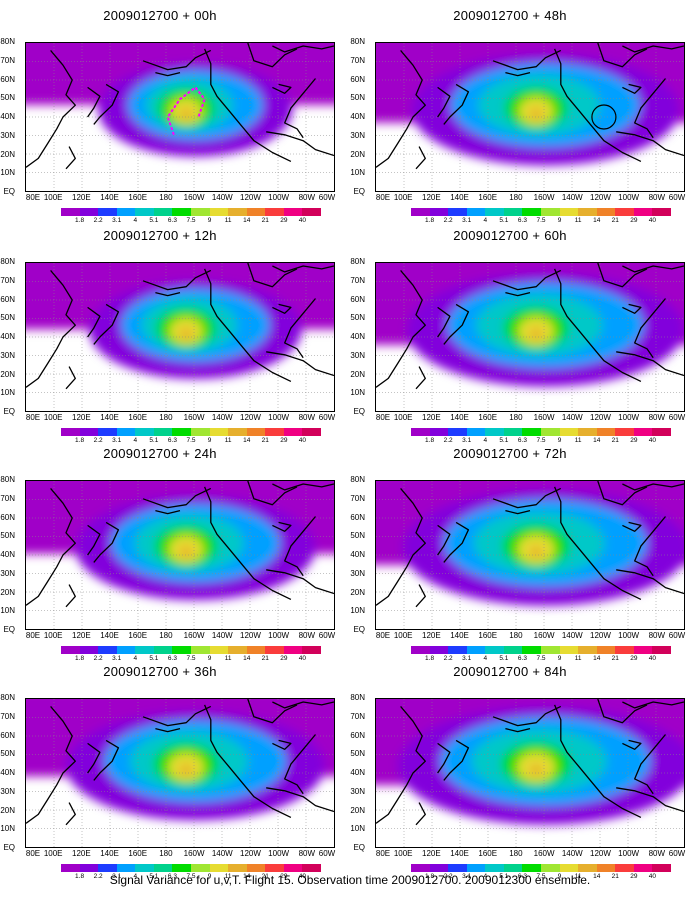 Image resolution: width=700 pixels, height=900 pixels. What do you see at coordinates (186, 111) in the screenshot?
I see `flight-track` at bounding box center [186, 111].